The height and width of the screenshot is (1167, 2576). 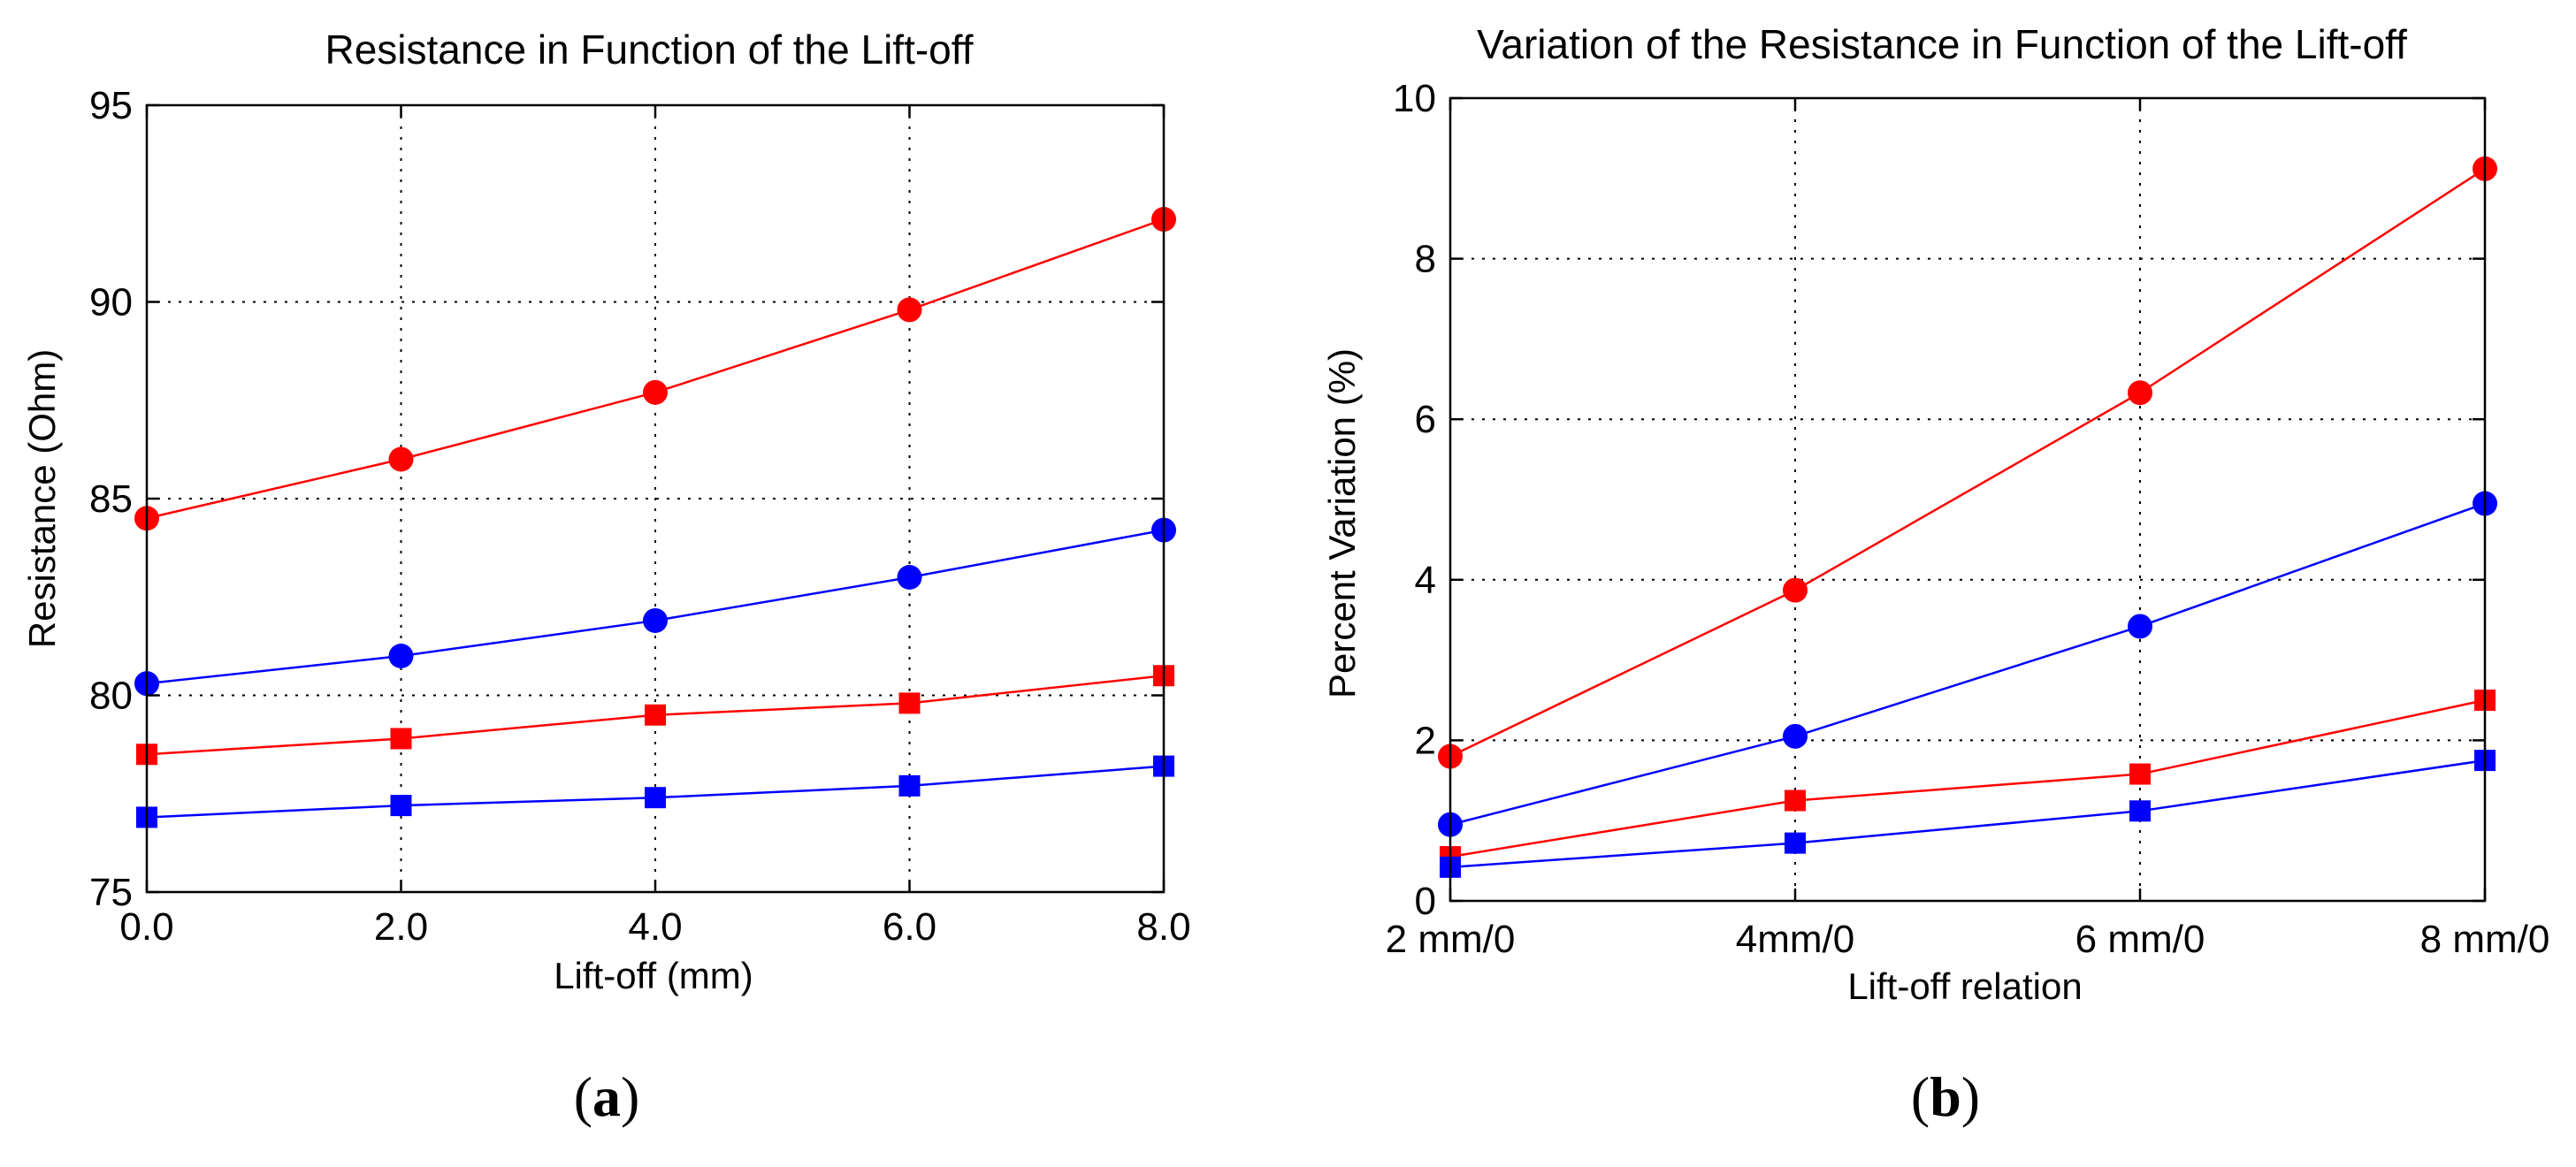 What do you see at coordinates (42, 499) in the screenshot?
I see `chart-a-ylabel: Resistance (Ohm)` at bounding box center [42, 499].